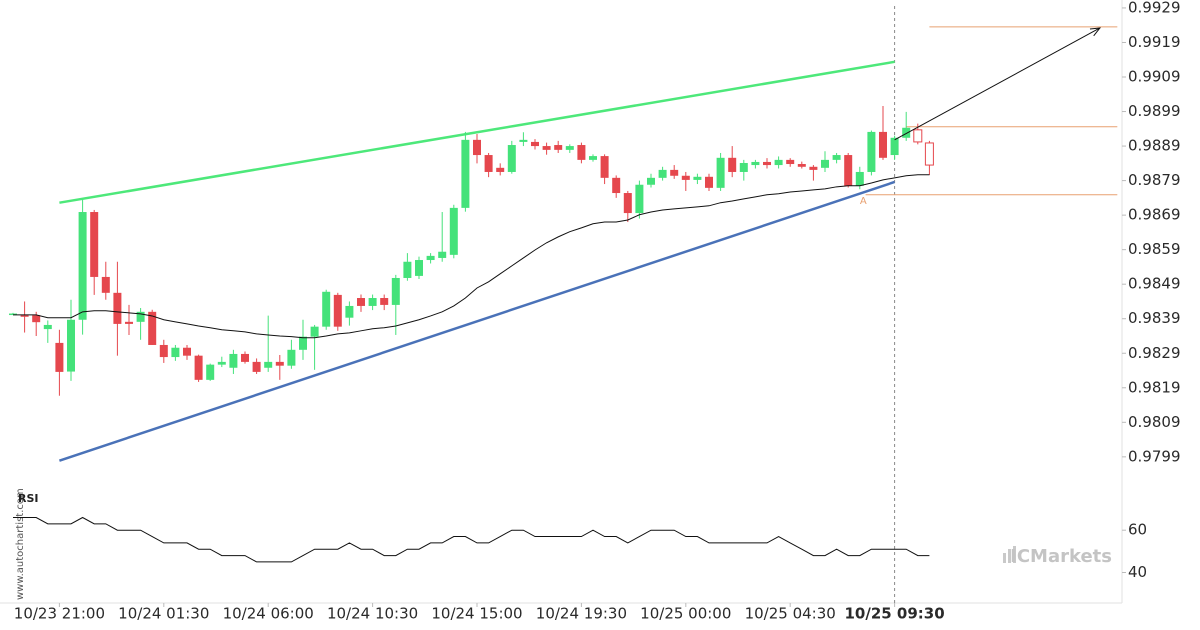 This screenshot has height=630, width=1200. Describe the element at coordinates (863, 201) in the screenshot. I see `annotation-label: A` at that location.